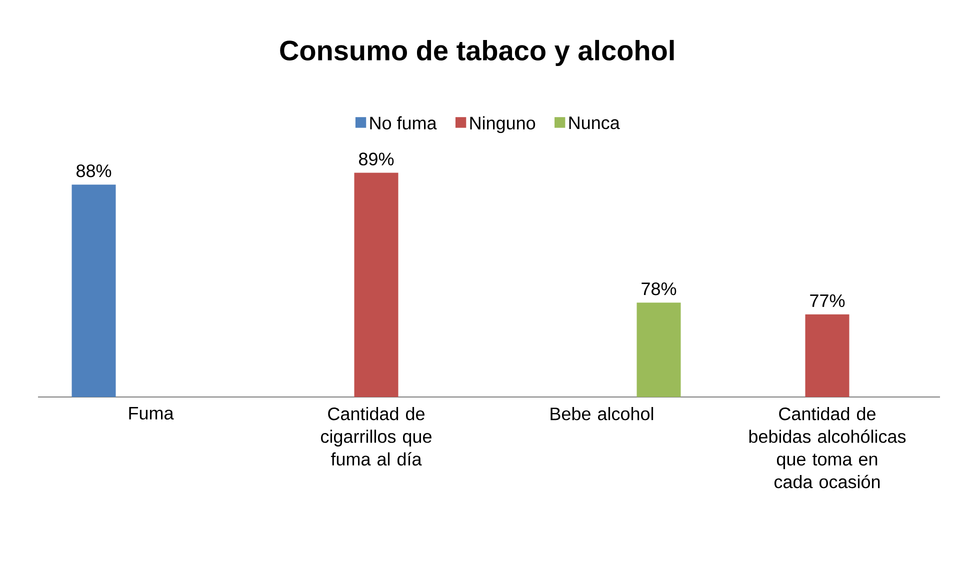 The image size is (957, 577). What do you see at coordinates (151, 413) in the screenshot?
I see `x-tick-label: Fuma` at bounding box center [151, 413].